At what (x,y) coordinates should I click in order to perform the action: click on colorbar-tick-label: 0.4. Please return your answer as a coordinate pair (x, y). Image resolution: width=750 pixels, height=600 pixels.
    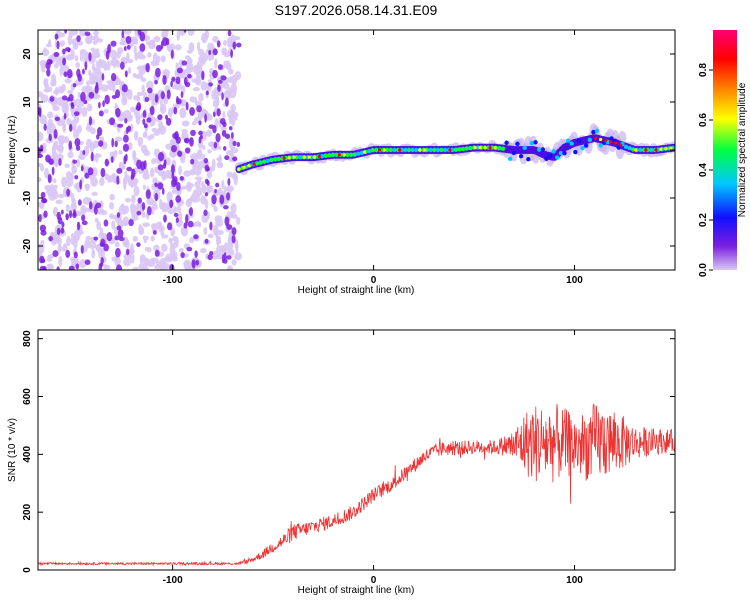
    Looking at the image, I should click on (703, 170).